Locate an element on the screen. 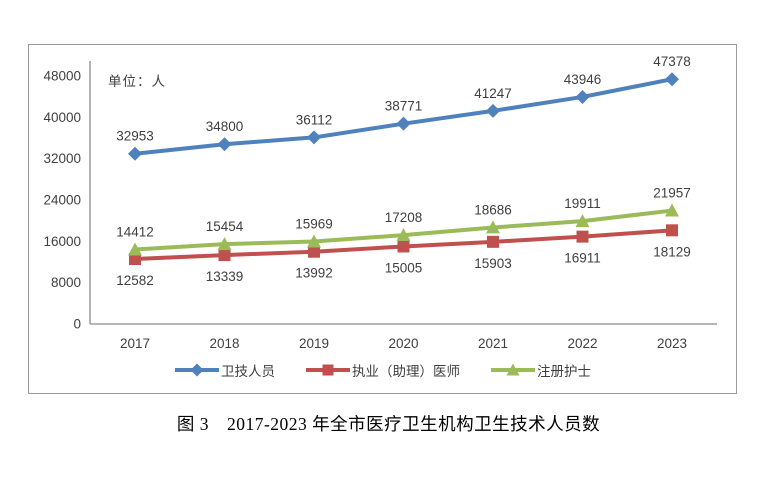 The height and width of the screenshot is (477, 777). legend-label: 卫技人员 is located at coordinates (248, 371).